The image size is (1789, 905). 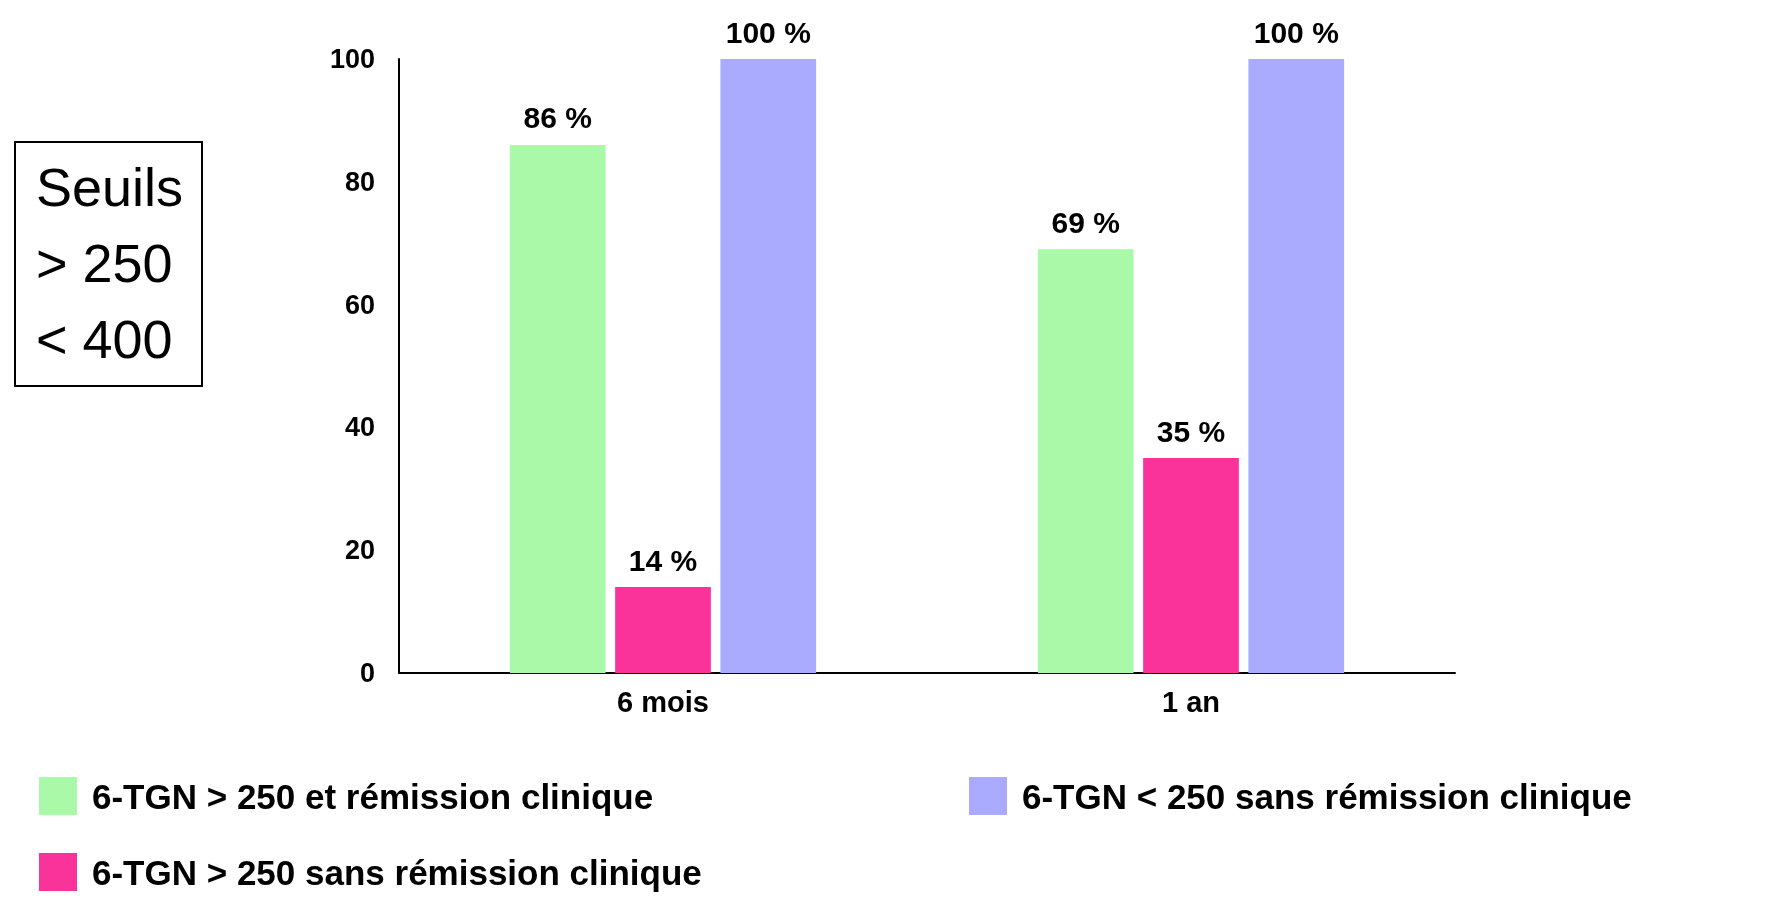 What do you see at coordinates (1191, 431) in the screenshot?
I see `data-label: 35 %` at bounding box center [1191, 431].